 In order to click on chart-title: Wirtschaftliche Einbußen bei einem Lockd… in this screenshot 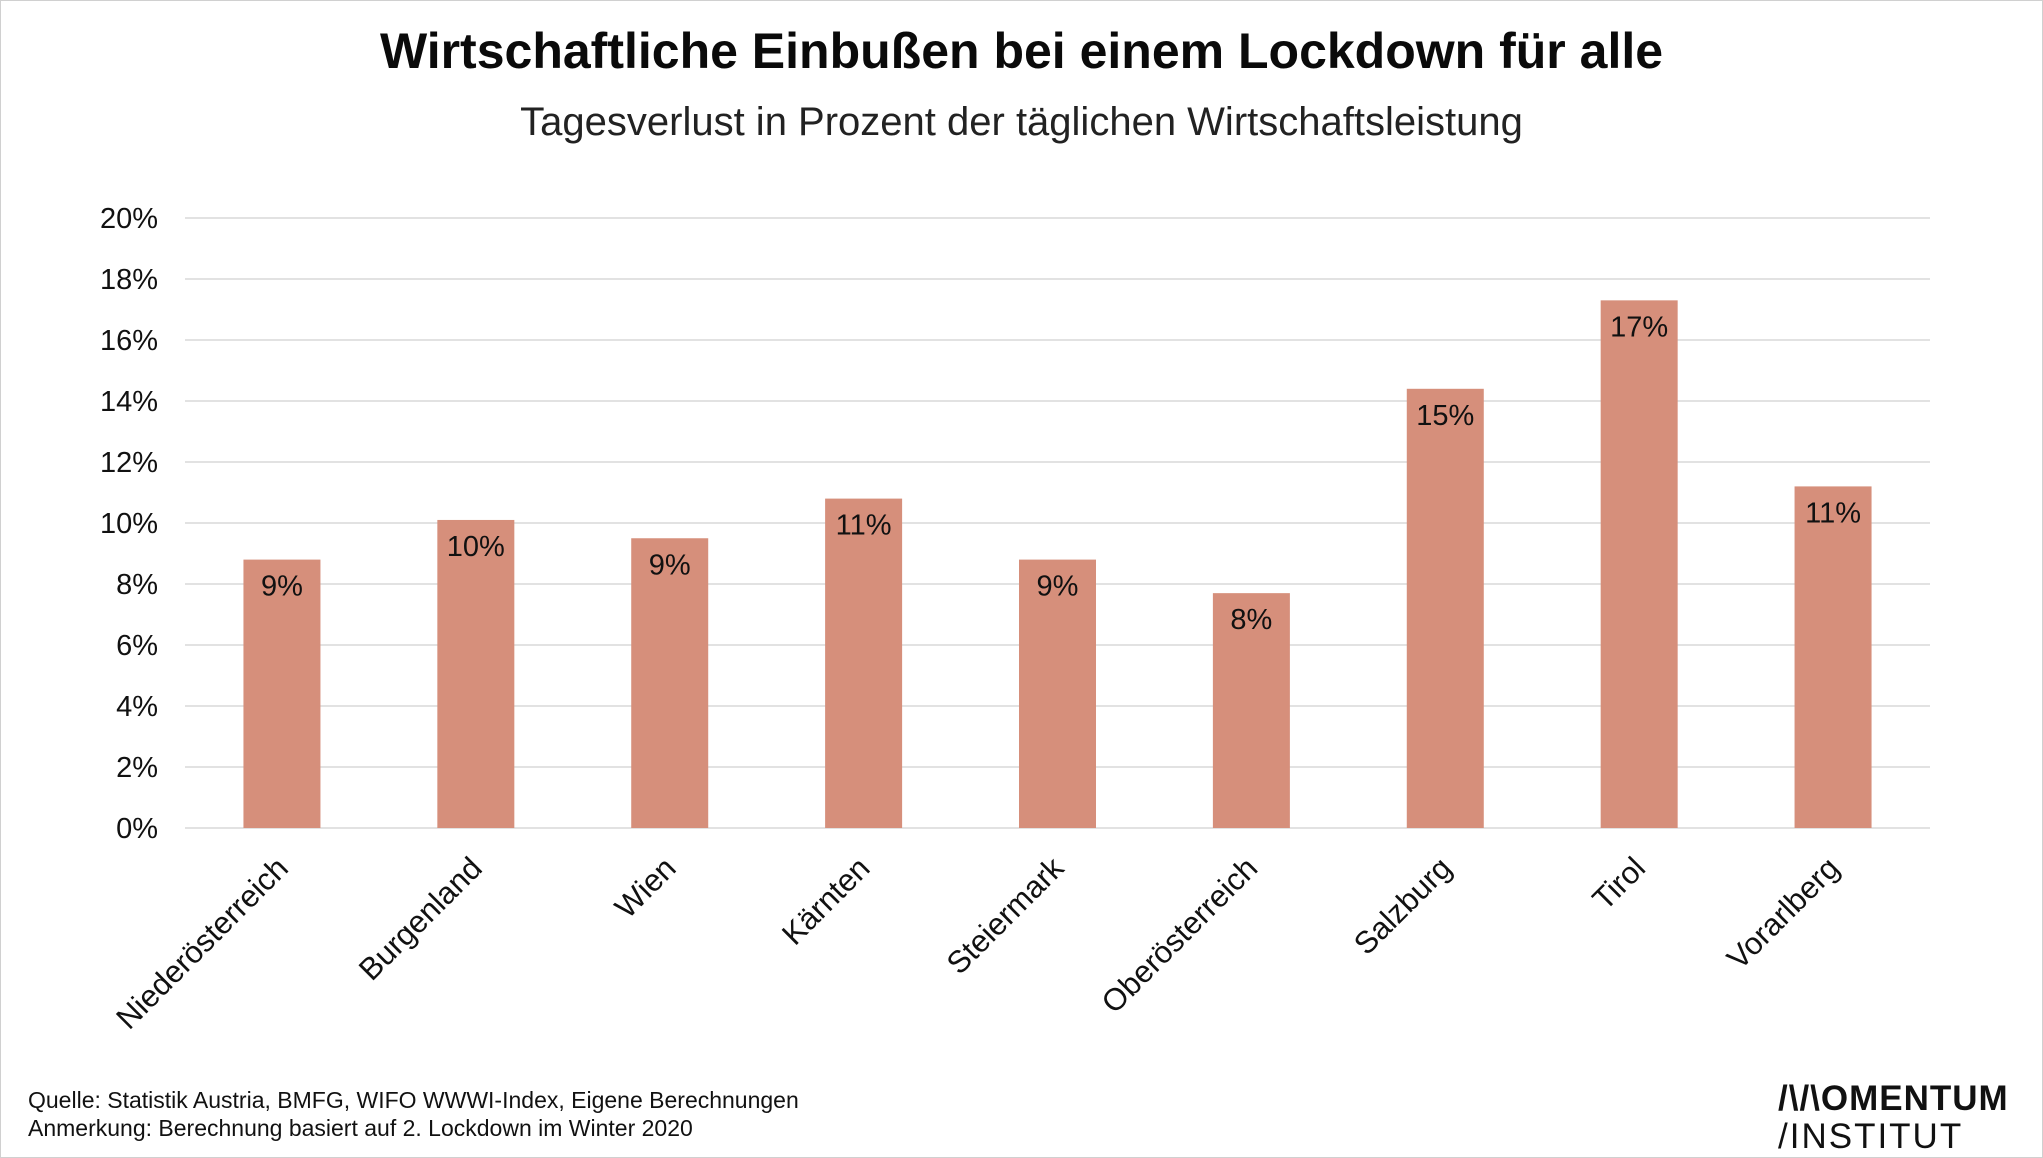, I will do `click(1021, 51)`.